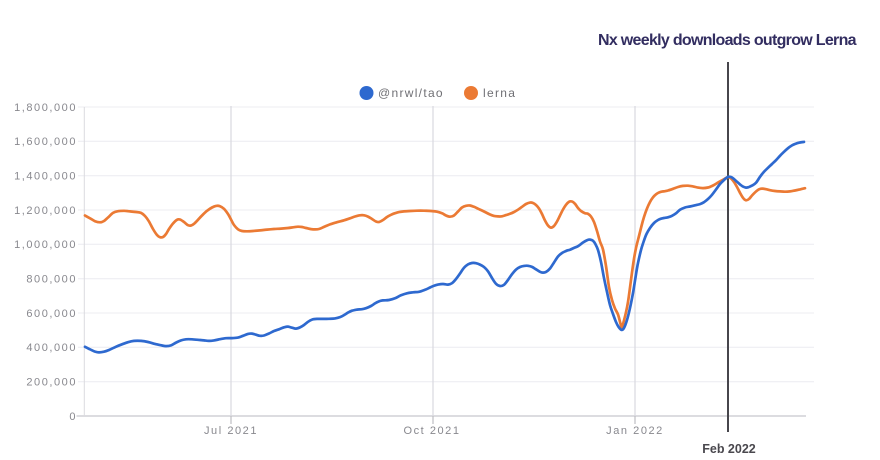  What do you see at coordinates (231, 431) in the screenshot?
I see `svg-text: Jul 2021` at bounding box center [231, 431].